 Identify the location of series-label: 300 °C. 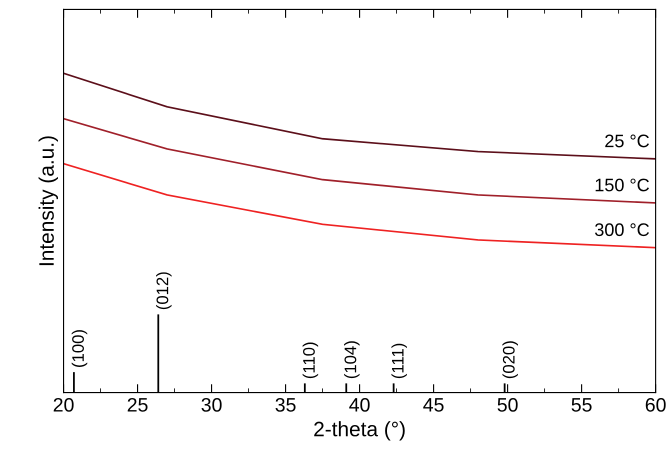
(622, 229).